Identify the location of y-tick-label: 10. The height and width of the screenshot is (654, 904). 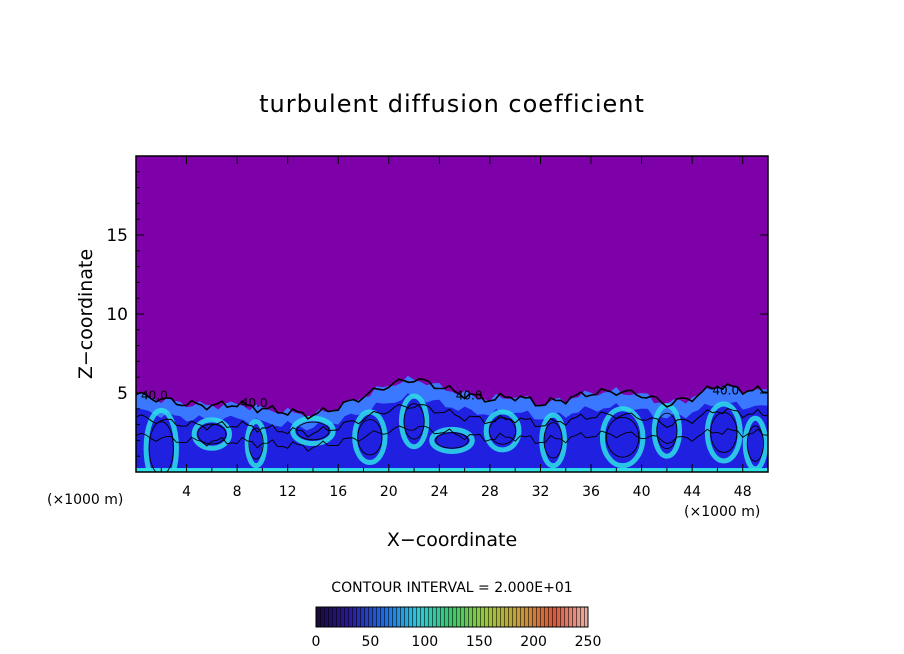
(117, 315).